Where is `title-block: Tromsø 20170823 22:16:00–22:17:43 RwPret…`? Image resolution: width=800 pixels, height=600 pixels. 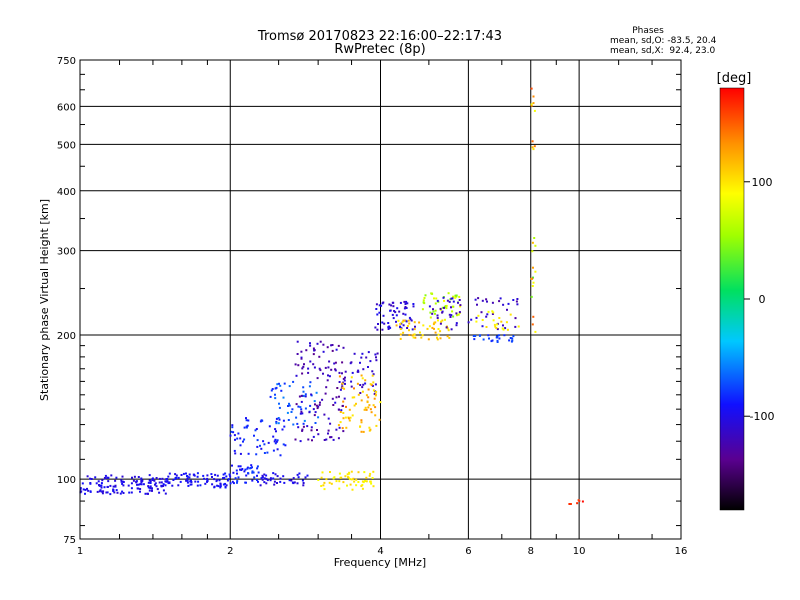 title-block: Tromsø 20170823 22:16:00–22:17:43 RwPret… is located at coordinates (379, 43).